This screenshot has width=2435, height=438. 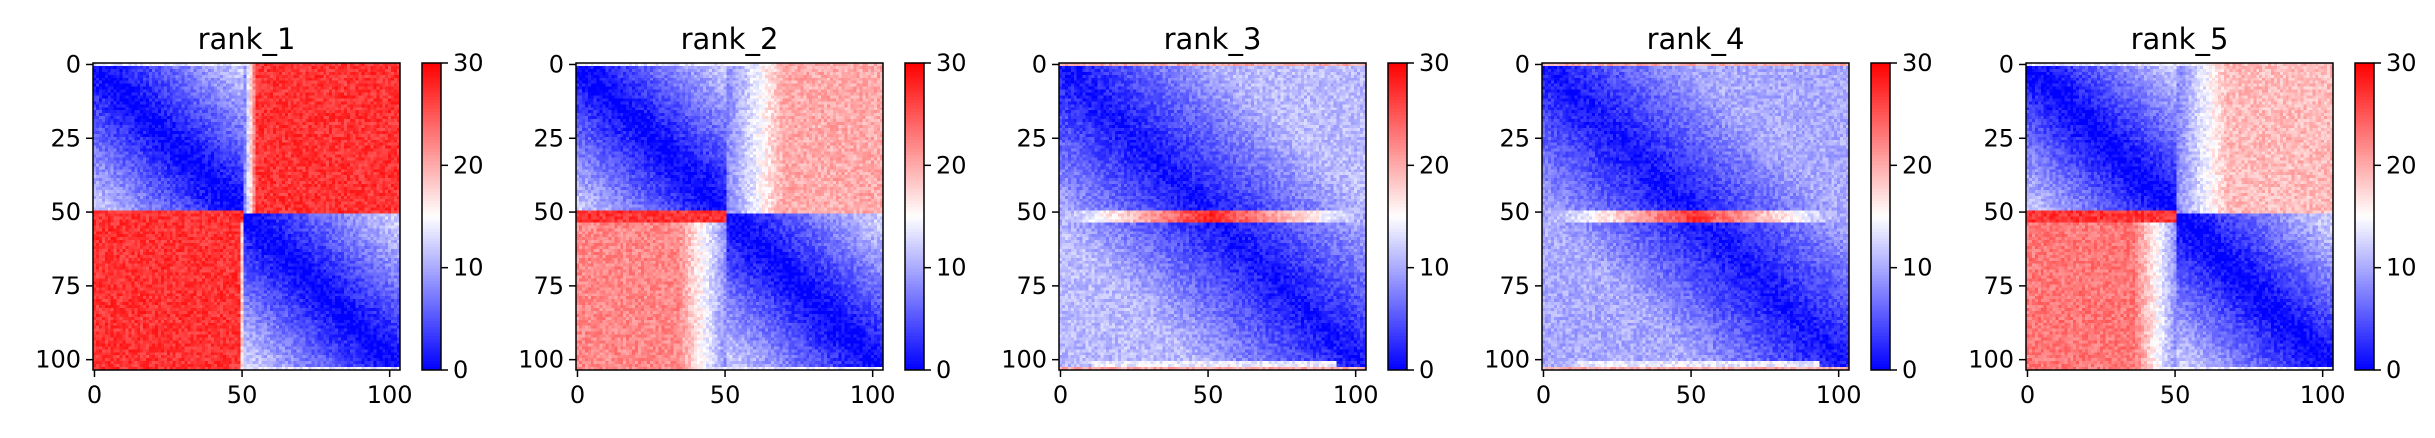 What do you see at coordinates (1696, 39) in the screenshot?
I see `panel-title: rank_4` at bounding box center [1696, 39].